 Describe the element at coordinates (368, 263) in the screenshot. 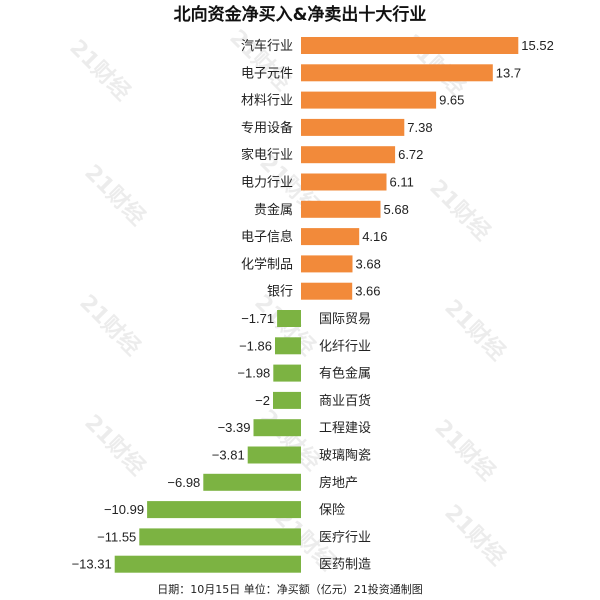

I see `value-label-9: 3.68` at that location.